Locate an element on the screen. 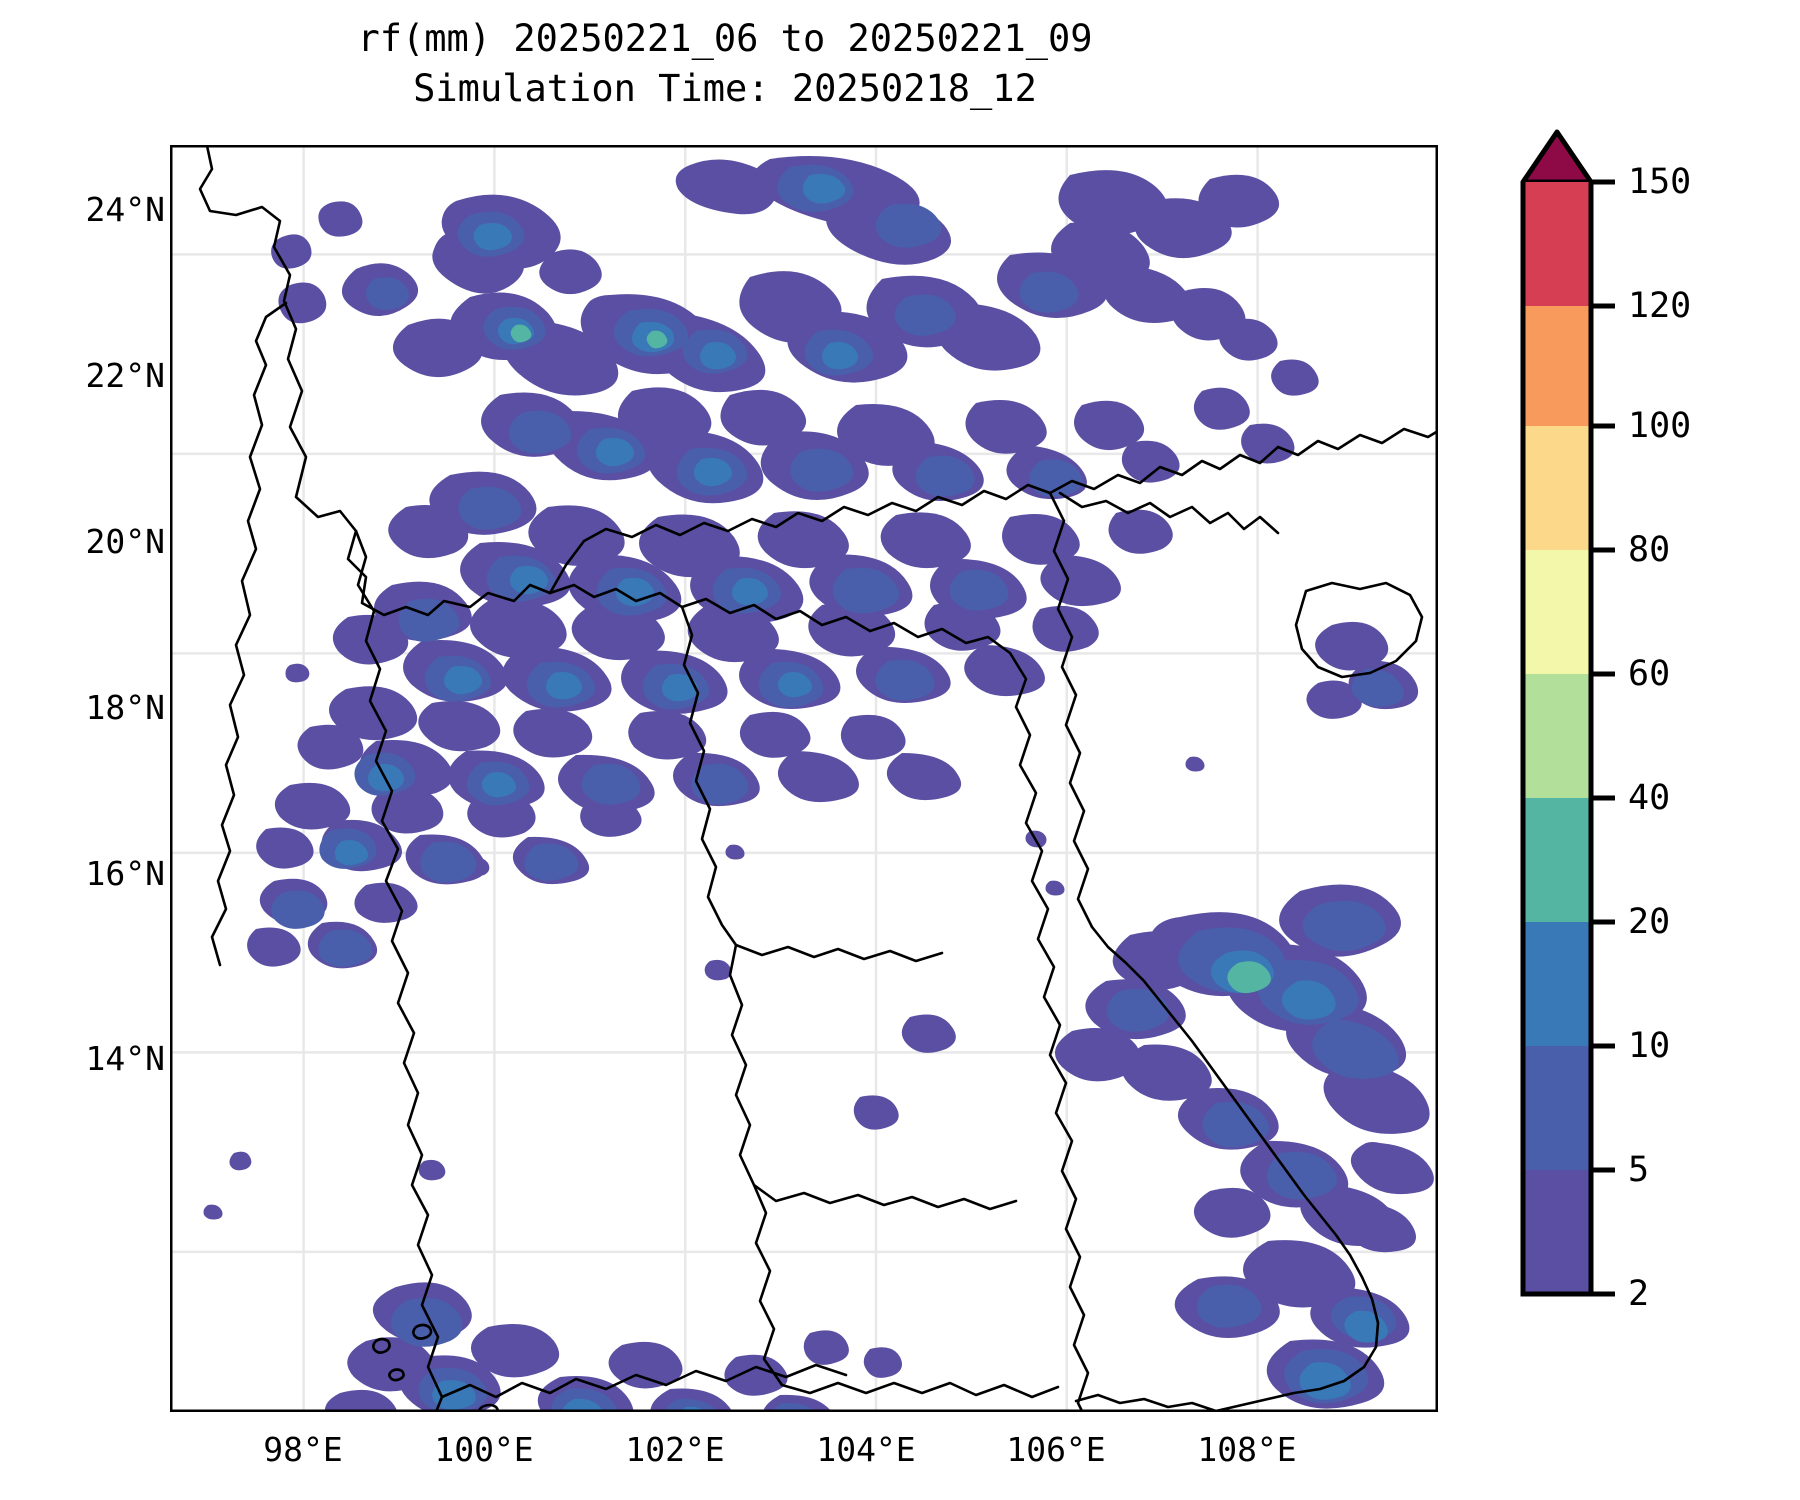 The image size is (1800, 1500). title-line-1: rf(mm) 20250221_06 to 20250221_09 is located at coordinates (725, 38).